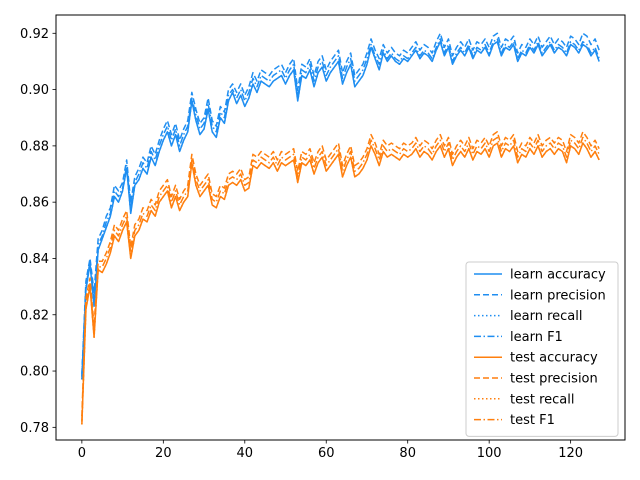 The image size is (640, 480). I want to click on y-tick-label: 0.88, so click(34, 146).